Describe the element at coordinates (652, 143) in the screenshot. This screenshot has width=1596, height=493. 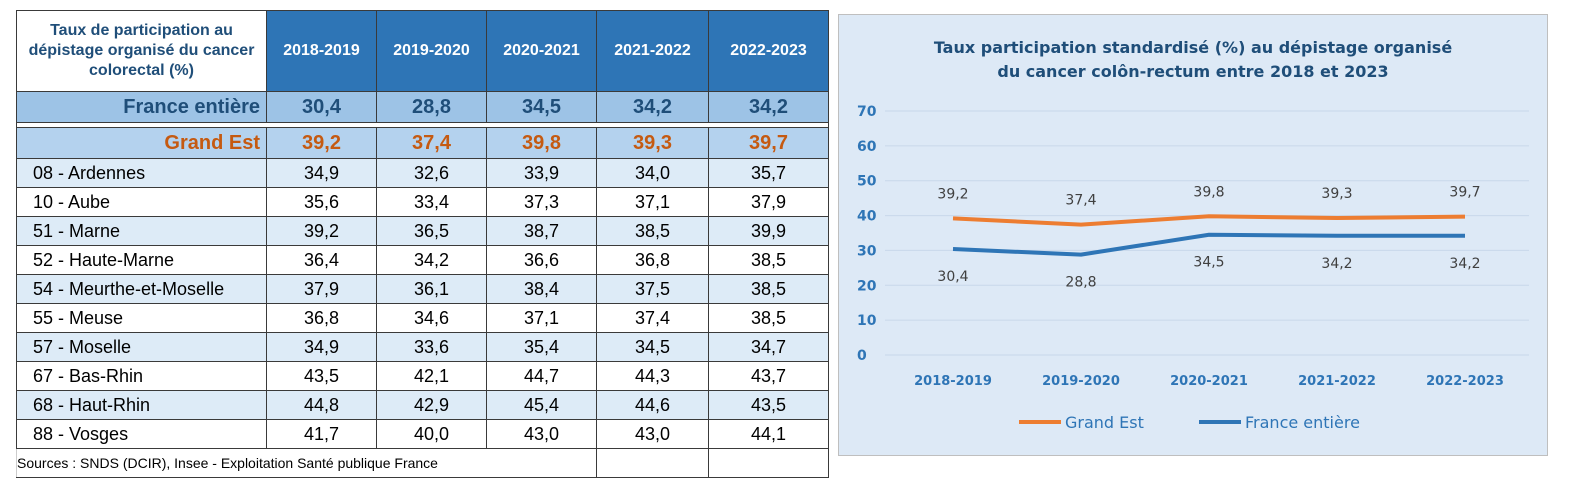
I see `grand-est-value: 39,3` at that location.